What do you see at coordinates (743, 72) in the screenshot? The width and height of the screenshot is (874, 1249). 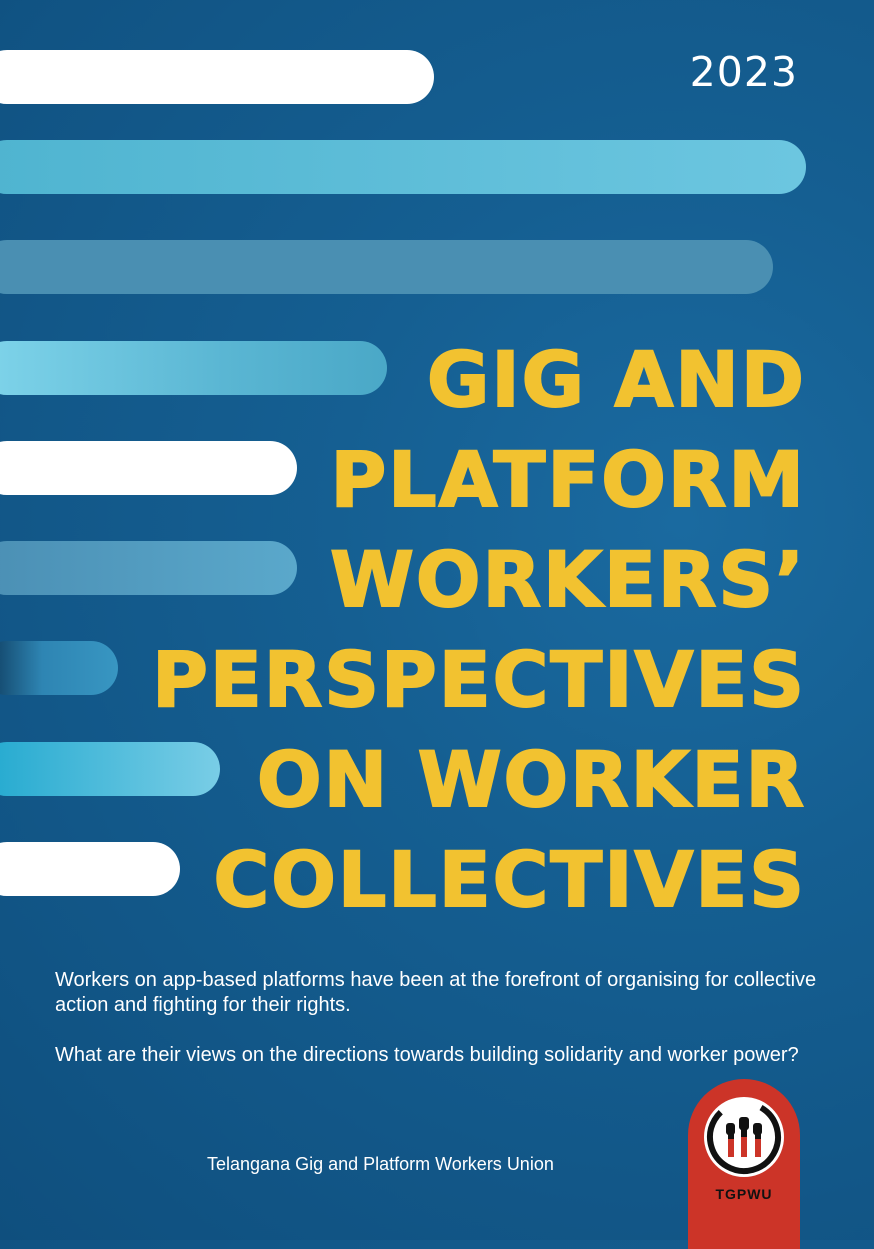 I see `publication-year: 2023` at bounding box center [743, 72].